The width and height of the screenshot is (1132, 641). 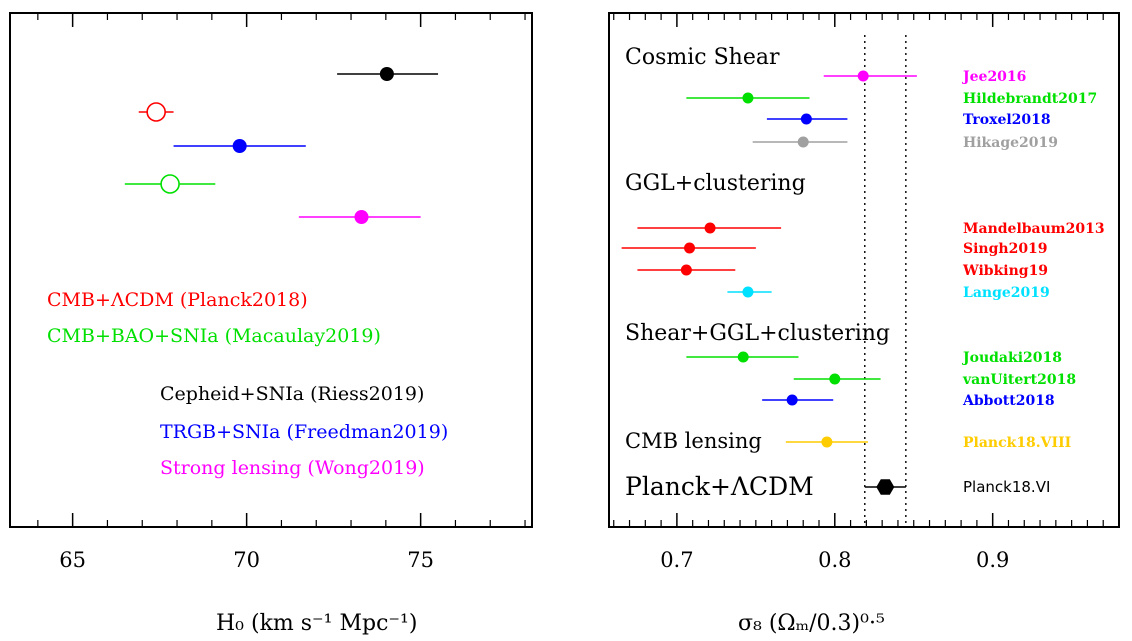 What do you see at coordinates (1005, 271) in the screenshot?
I see `sigma8-study-label: Wibking19` at bounding box center [1005, 271].